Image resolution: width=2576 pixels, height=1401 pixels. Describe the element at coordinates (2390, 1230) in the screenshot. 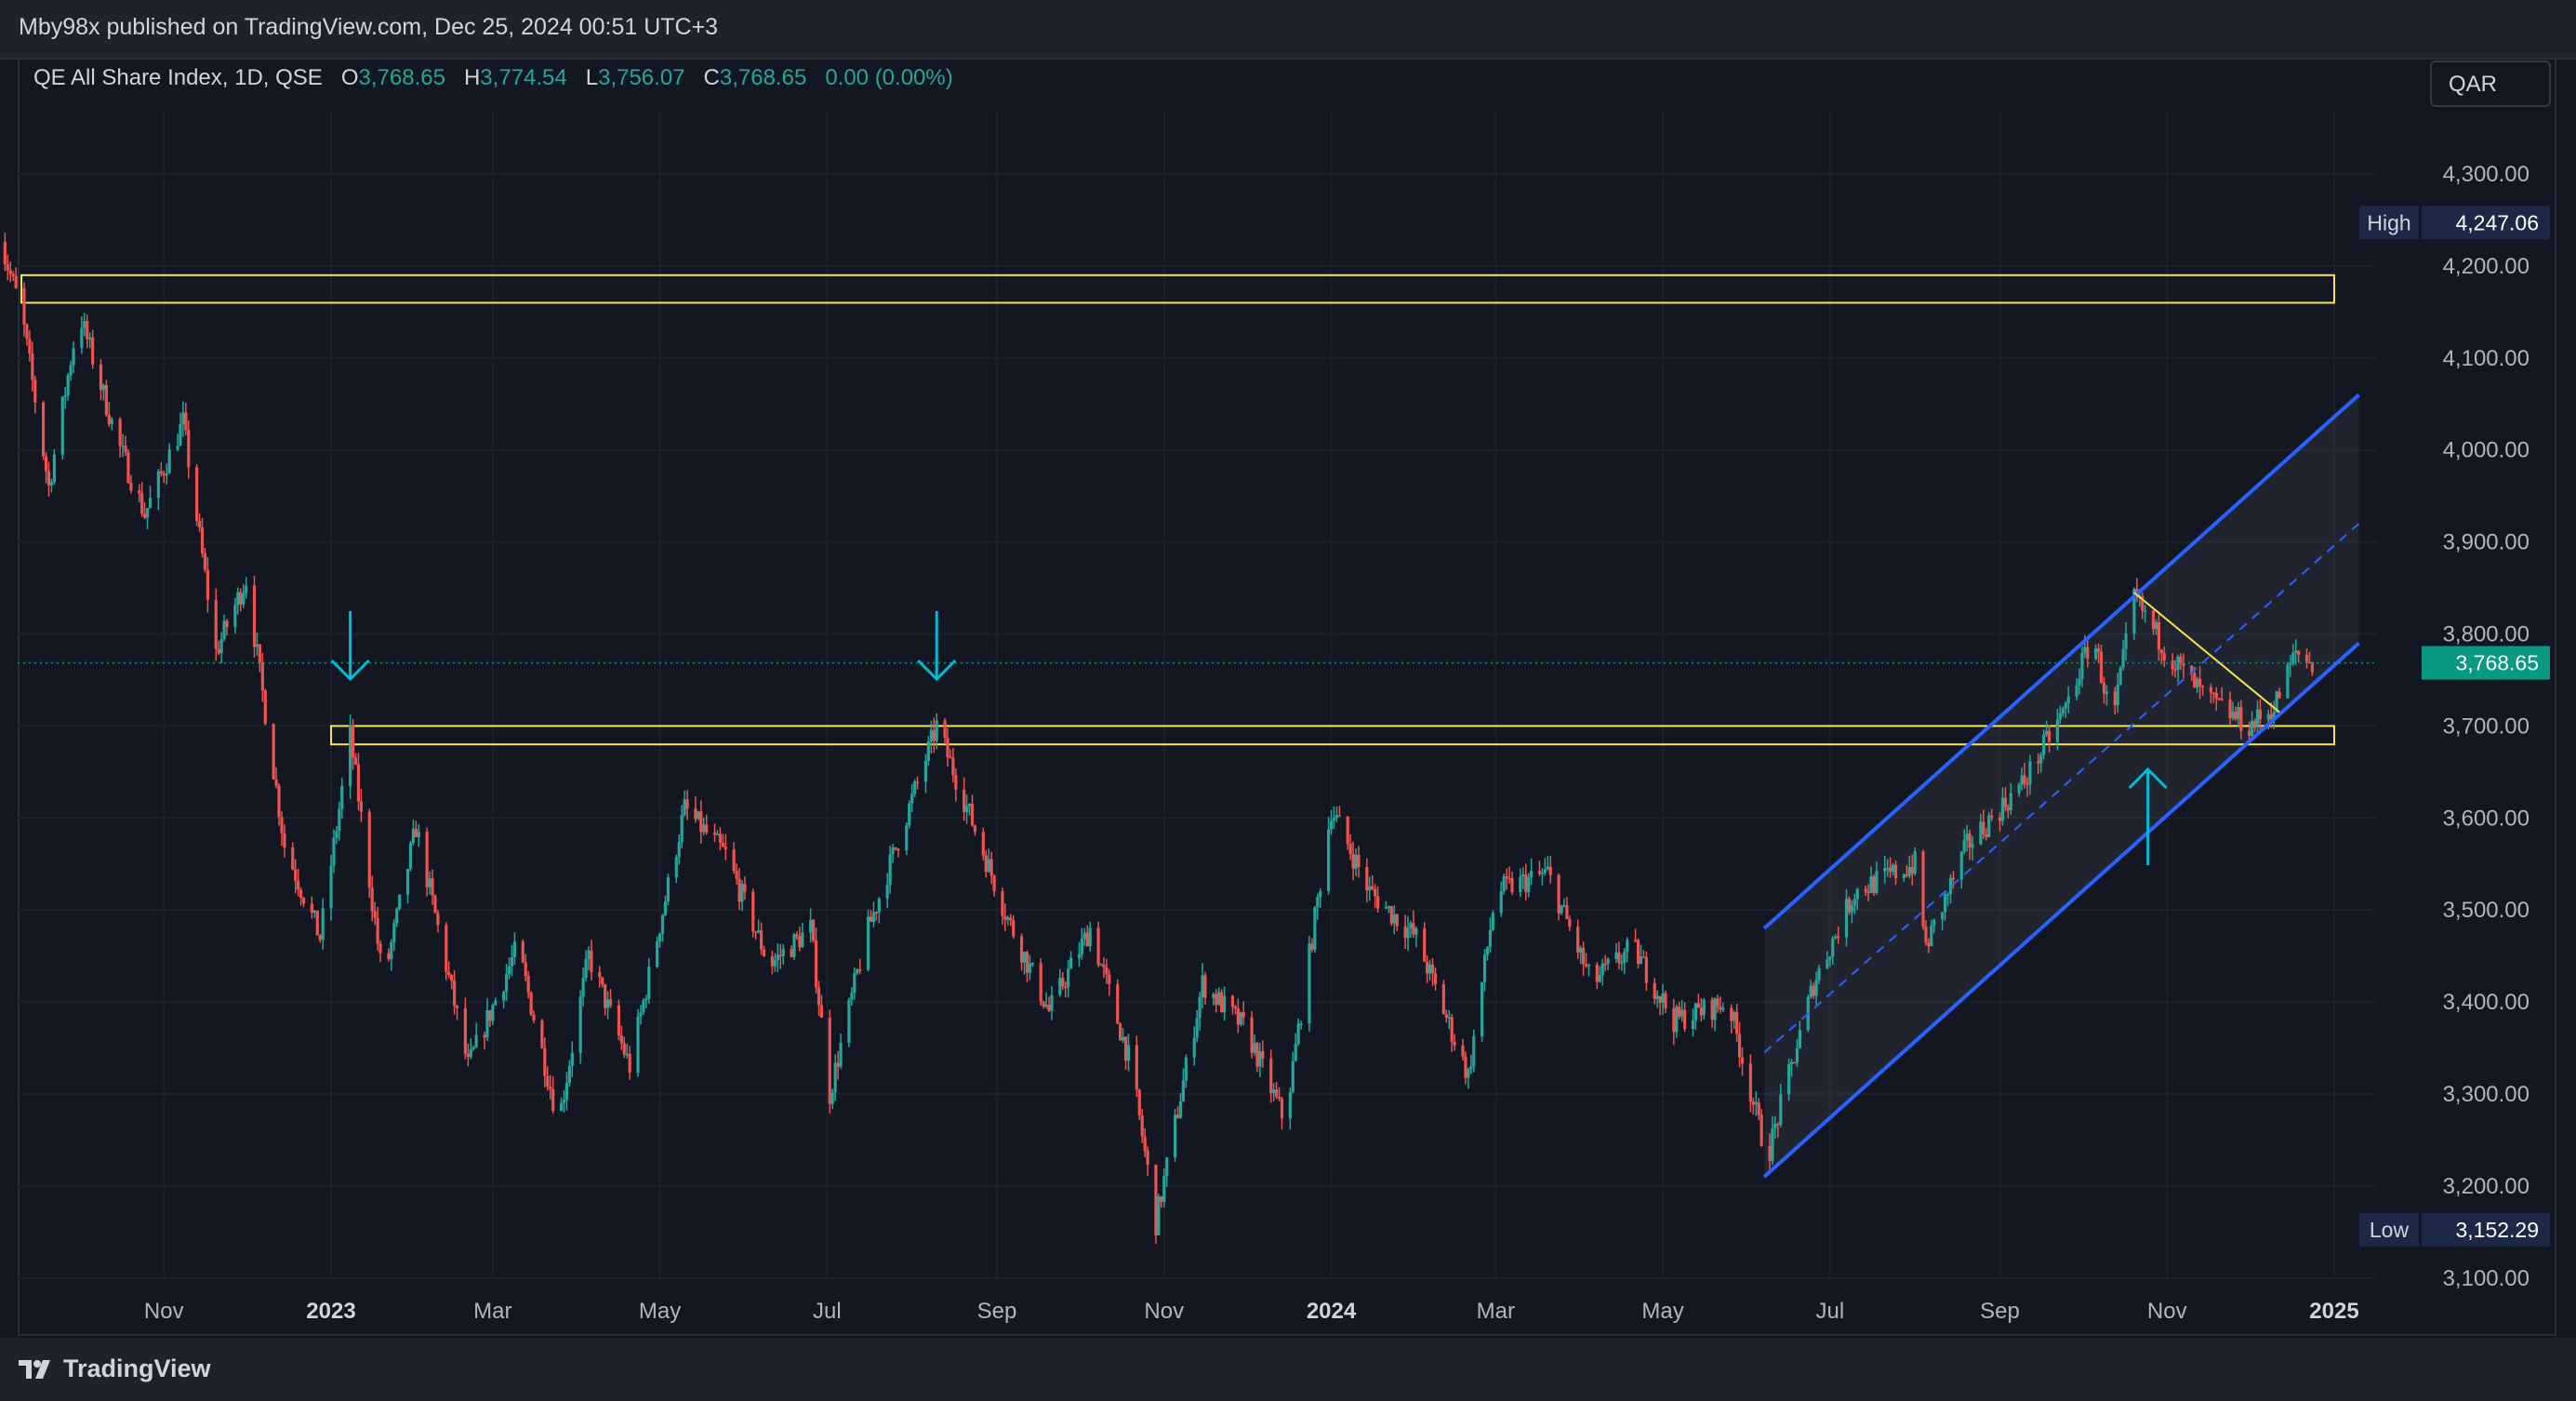

I see `low-badge-label: Low` at that location.